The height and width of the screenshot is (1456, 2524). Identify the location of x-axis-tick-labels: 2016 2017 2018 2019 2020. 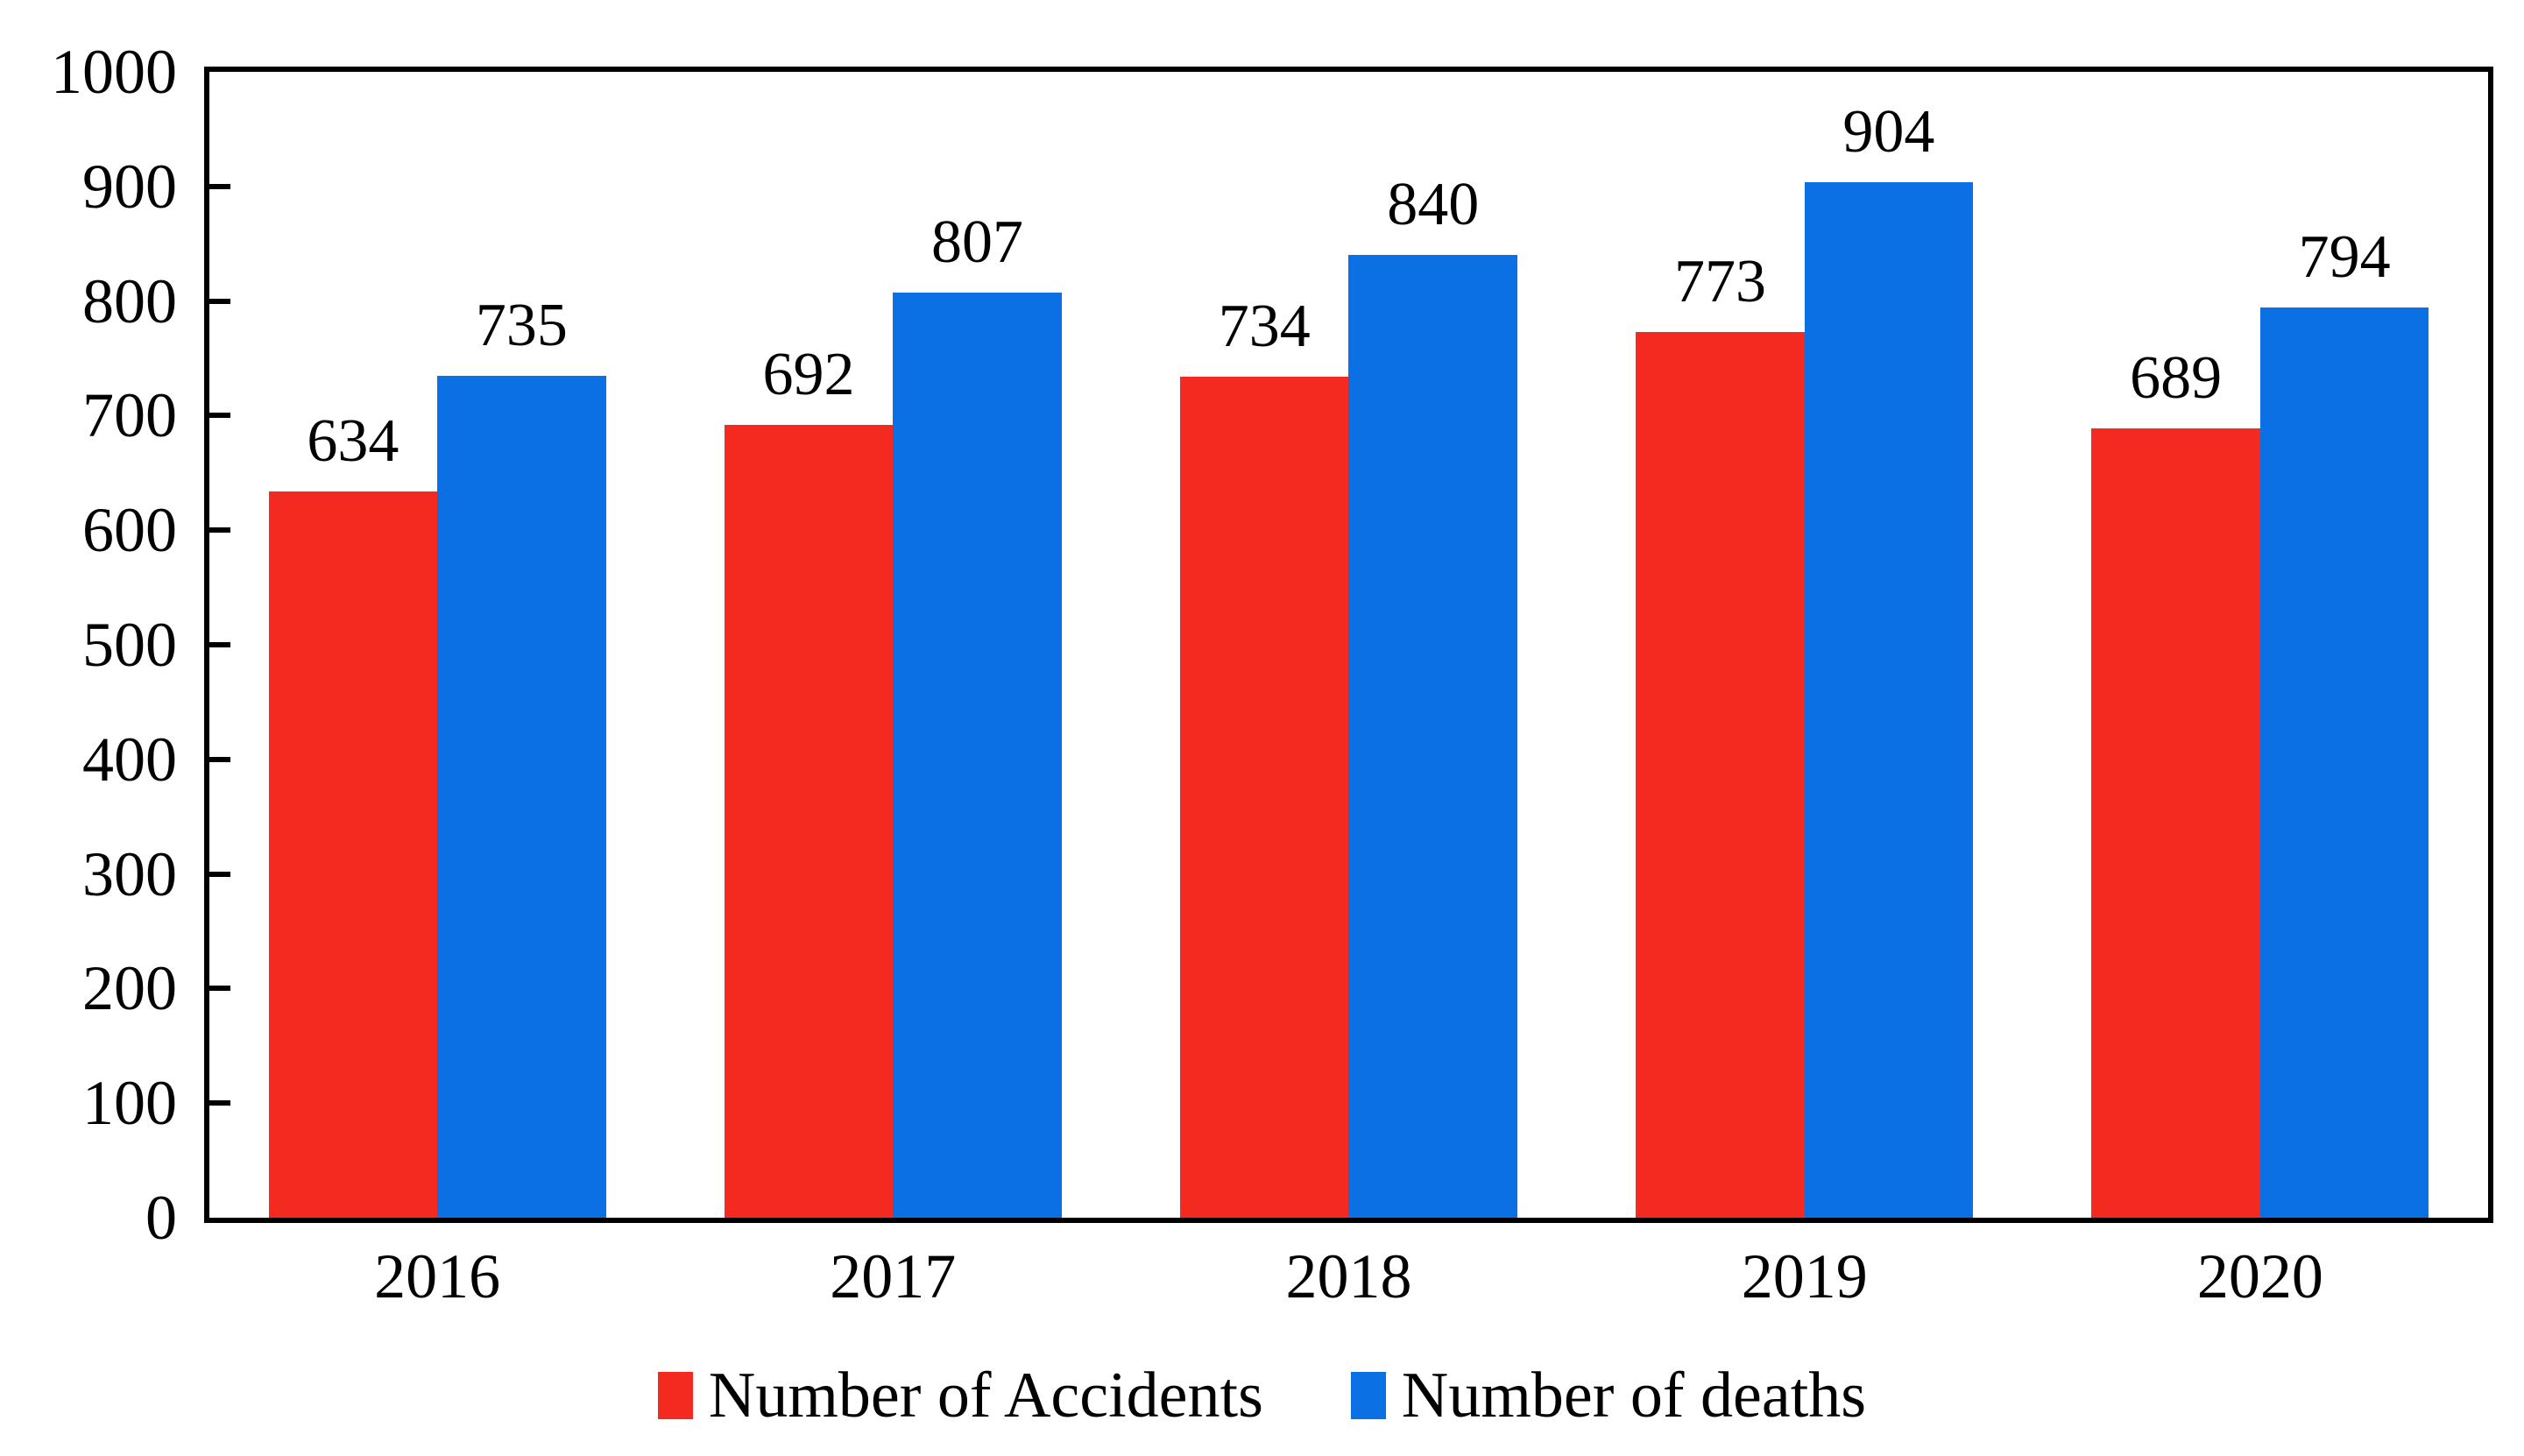
(1348, 1285).